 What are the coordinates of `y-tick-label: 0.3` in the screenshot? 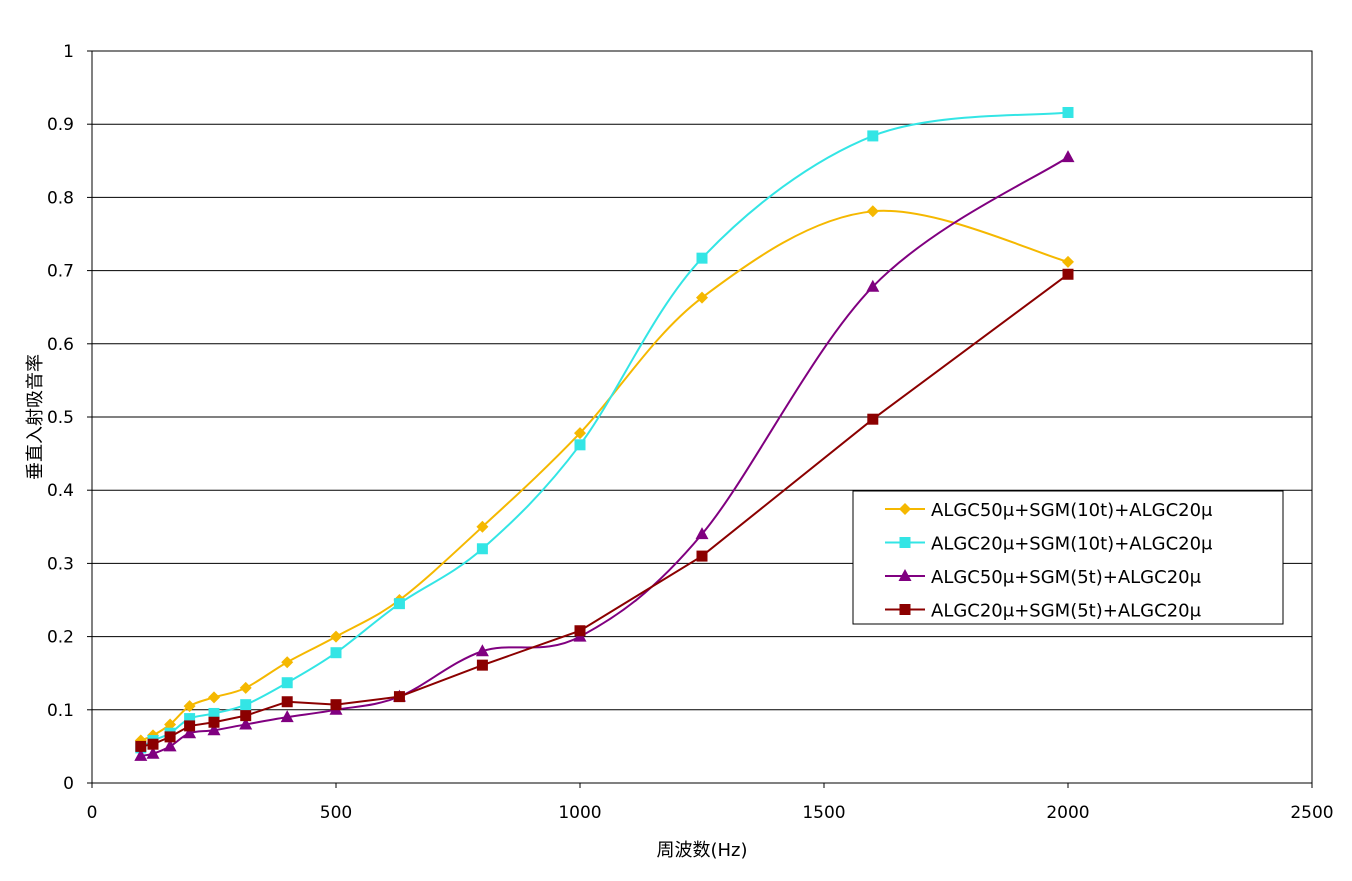 It's located at (60, 564).